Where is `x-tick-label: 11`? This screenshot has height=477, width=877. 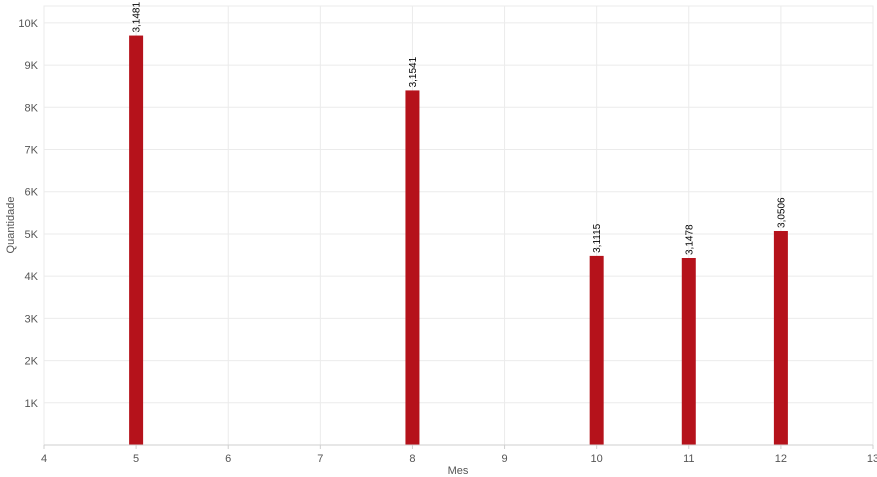 x-tick-label: 11 is located at coordinates (688, 459).